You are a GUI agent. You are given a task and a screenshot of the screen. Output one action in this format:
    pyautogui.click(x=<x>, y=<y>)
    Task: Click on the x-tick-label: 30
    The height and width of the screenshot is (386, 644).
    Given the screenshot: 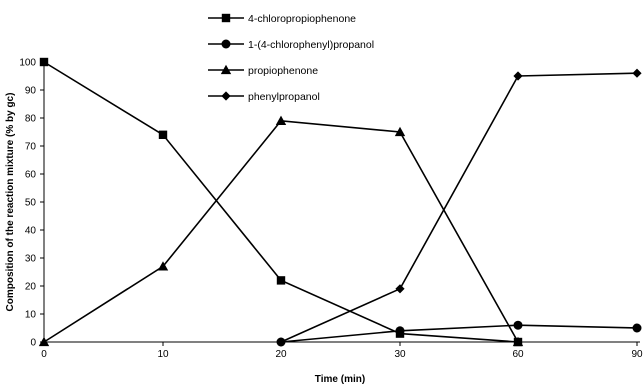 What is the action you would take?
    pyautogui.click(x=400, y=354)
    